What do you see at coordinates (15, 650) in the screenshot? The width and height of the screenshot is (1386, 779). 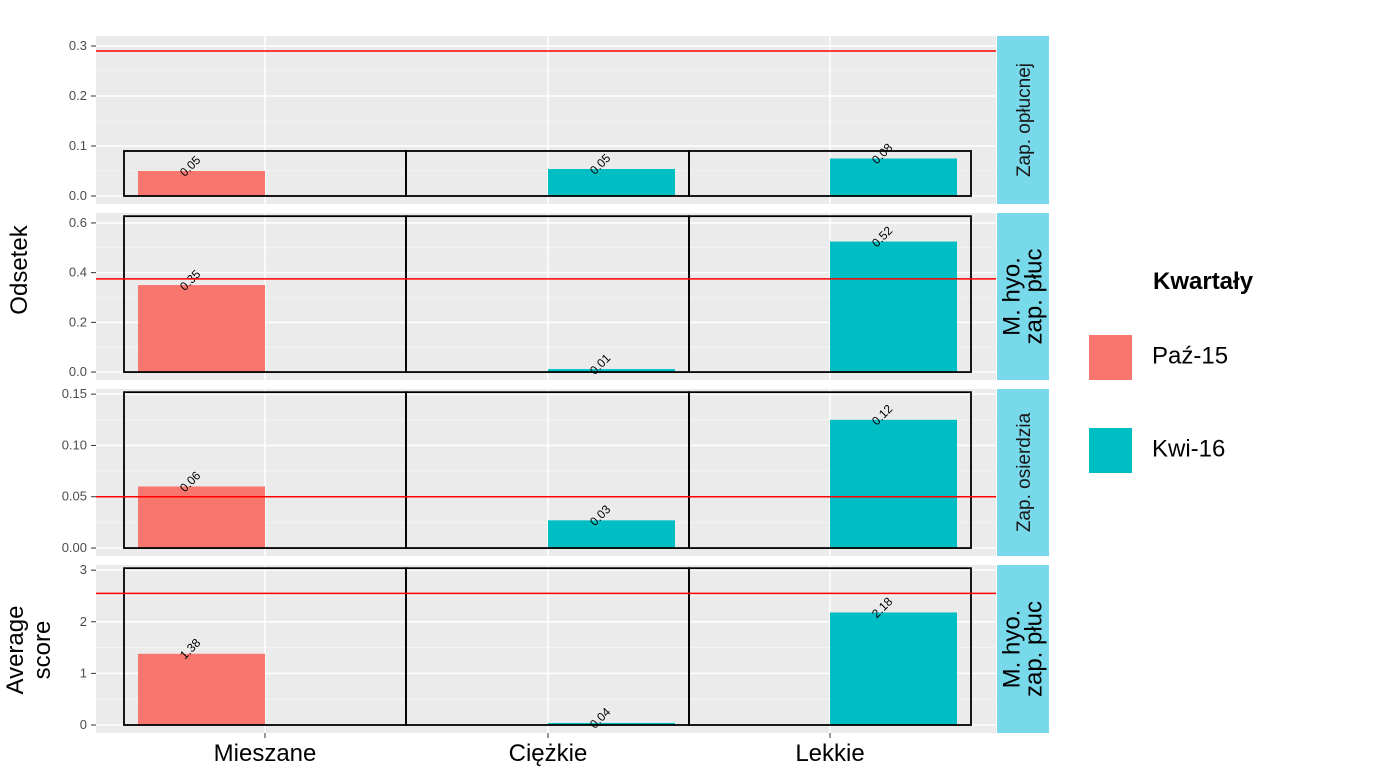 I see `y-axis-title-average-score: Average` at bounding box center [15, 650].